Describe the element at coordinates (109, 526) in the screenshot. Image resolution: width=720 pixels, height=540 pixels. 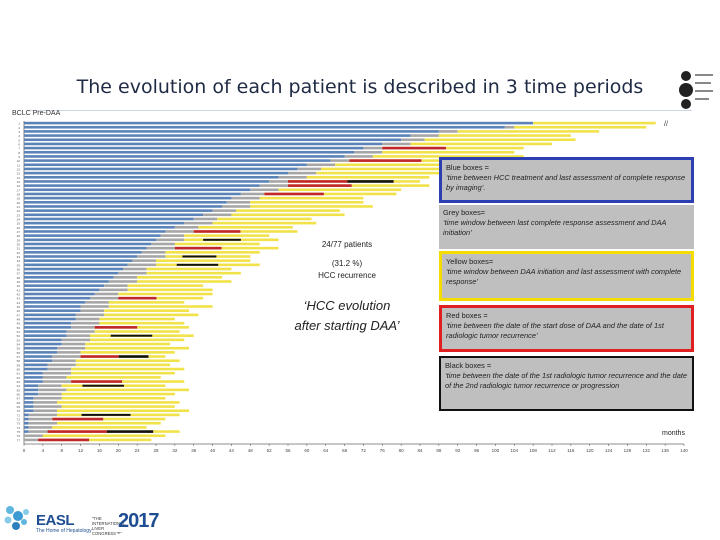
I see `congress-name: “THE INTERNATIONAL LIVER CONGRESS™”` at that location.